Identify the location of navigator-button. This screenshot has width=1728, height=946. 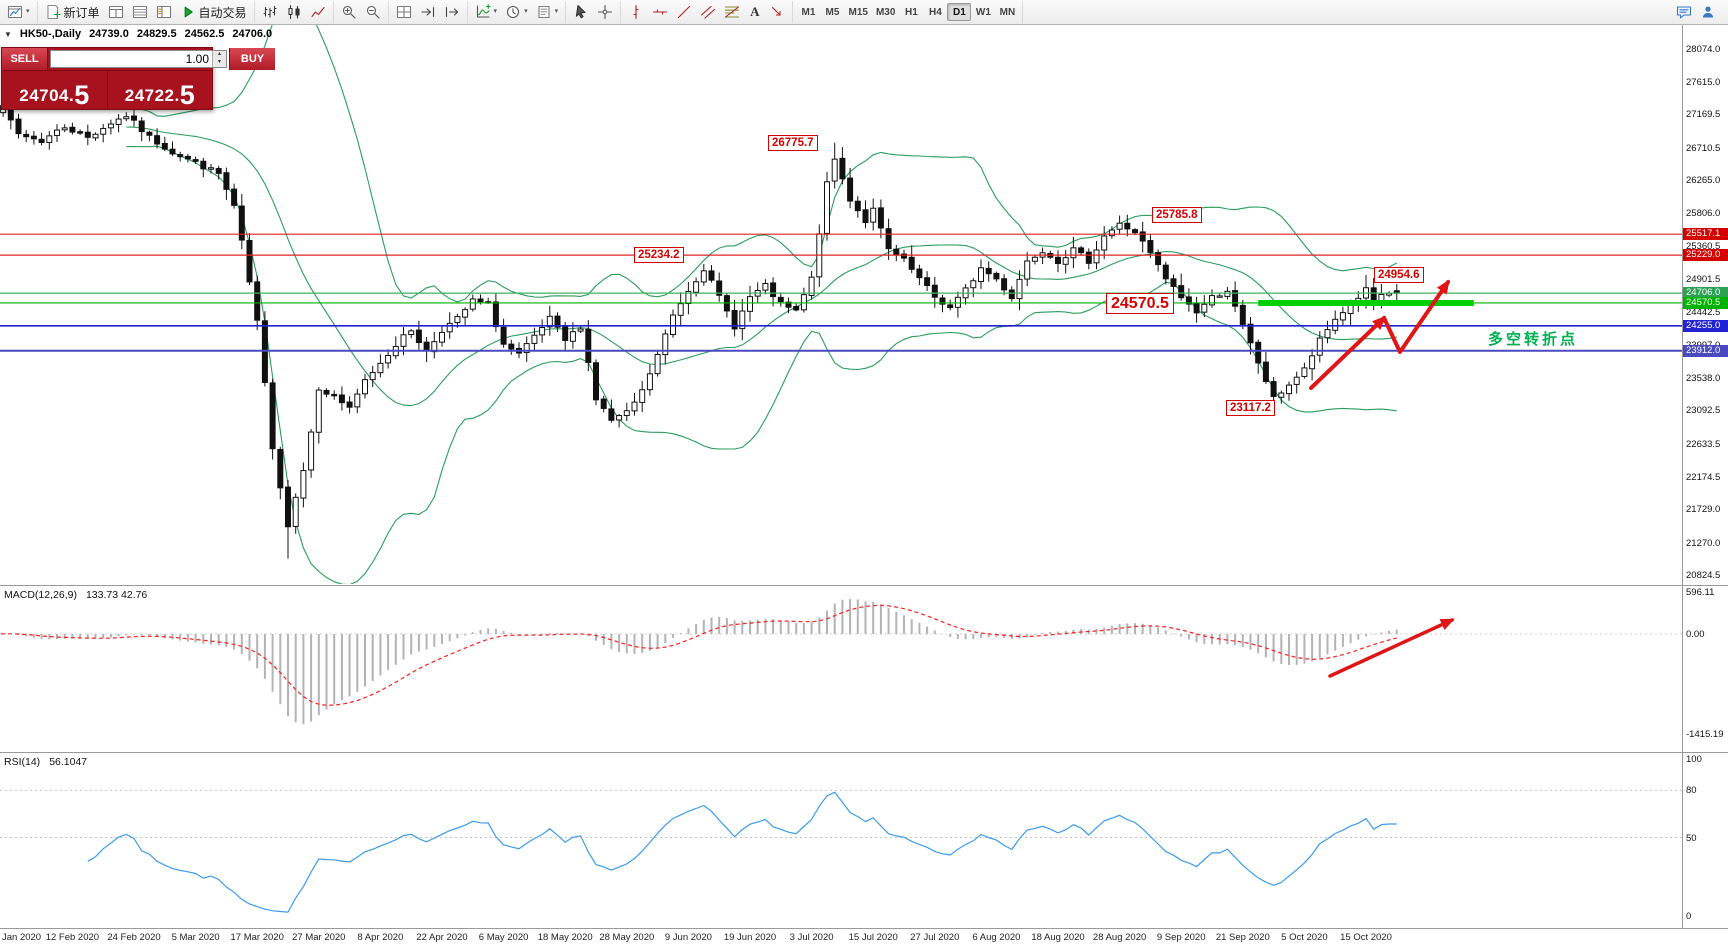
(164, 12).